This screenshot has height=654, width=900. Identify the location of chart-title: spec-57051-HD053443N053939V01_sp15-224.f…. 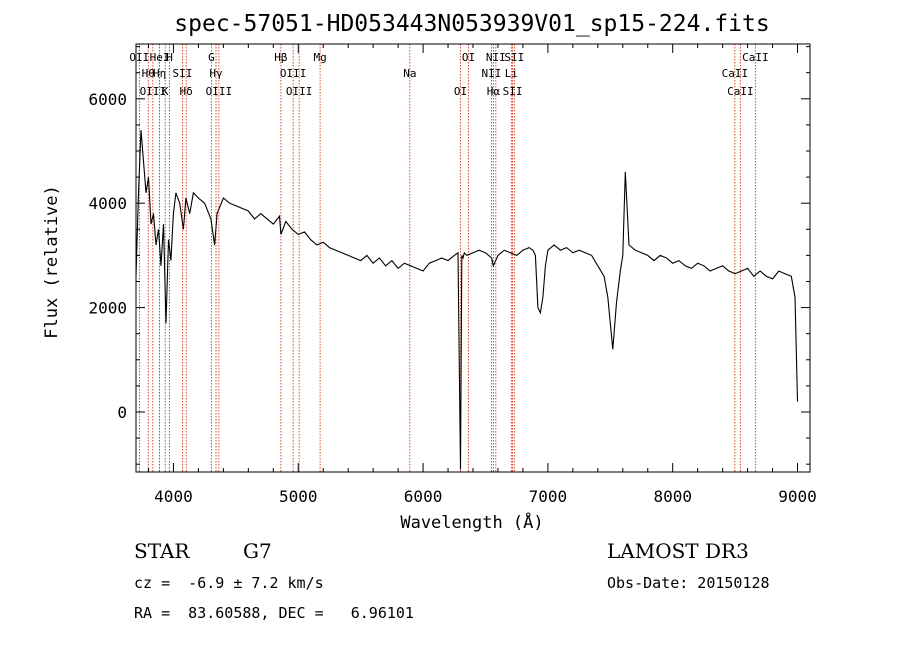
(471, 24).